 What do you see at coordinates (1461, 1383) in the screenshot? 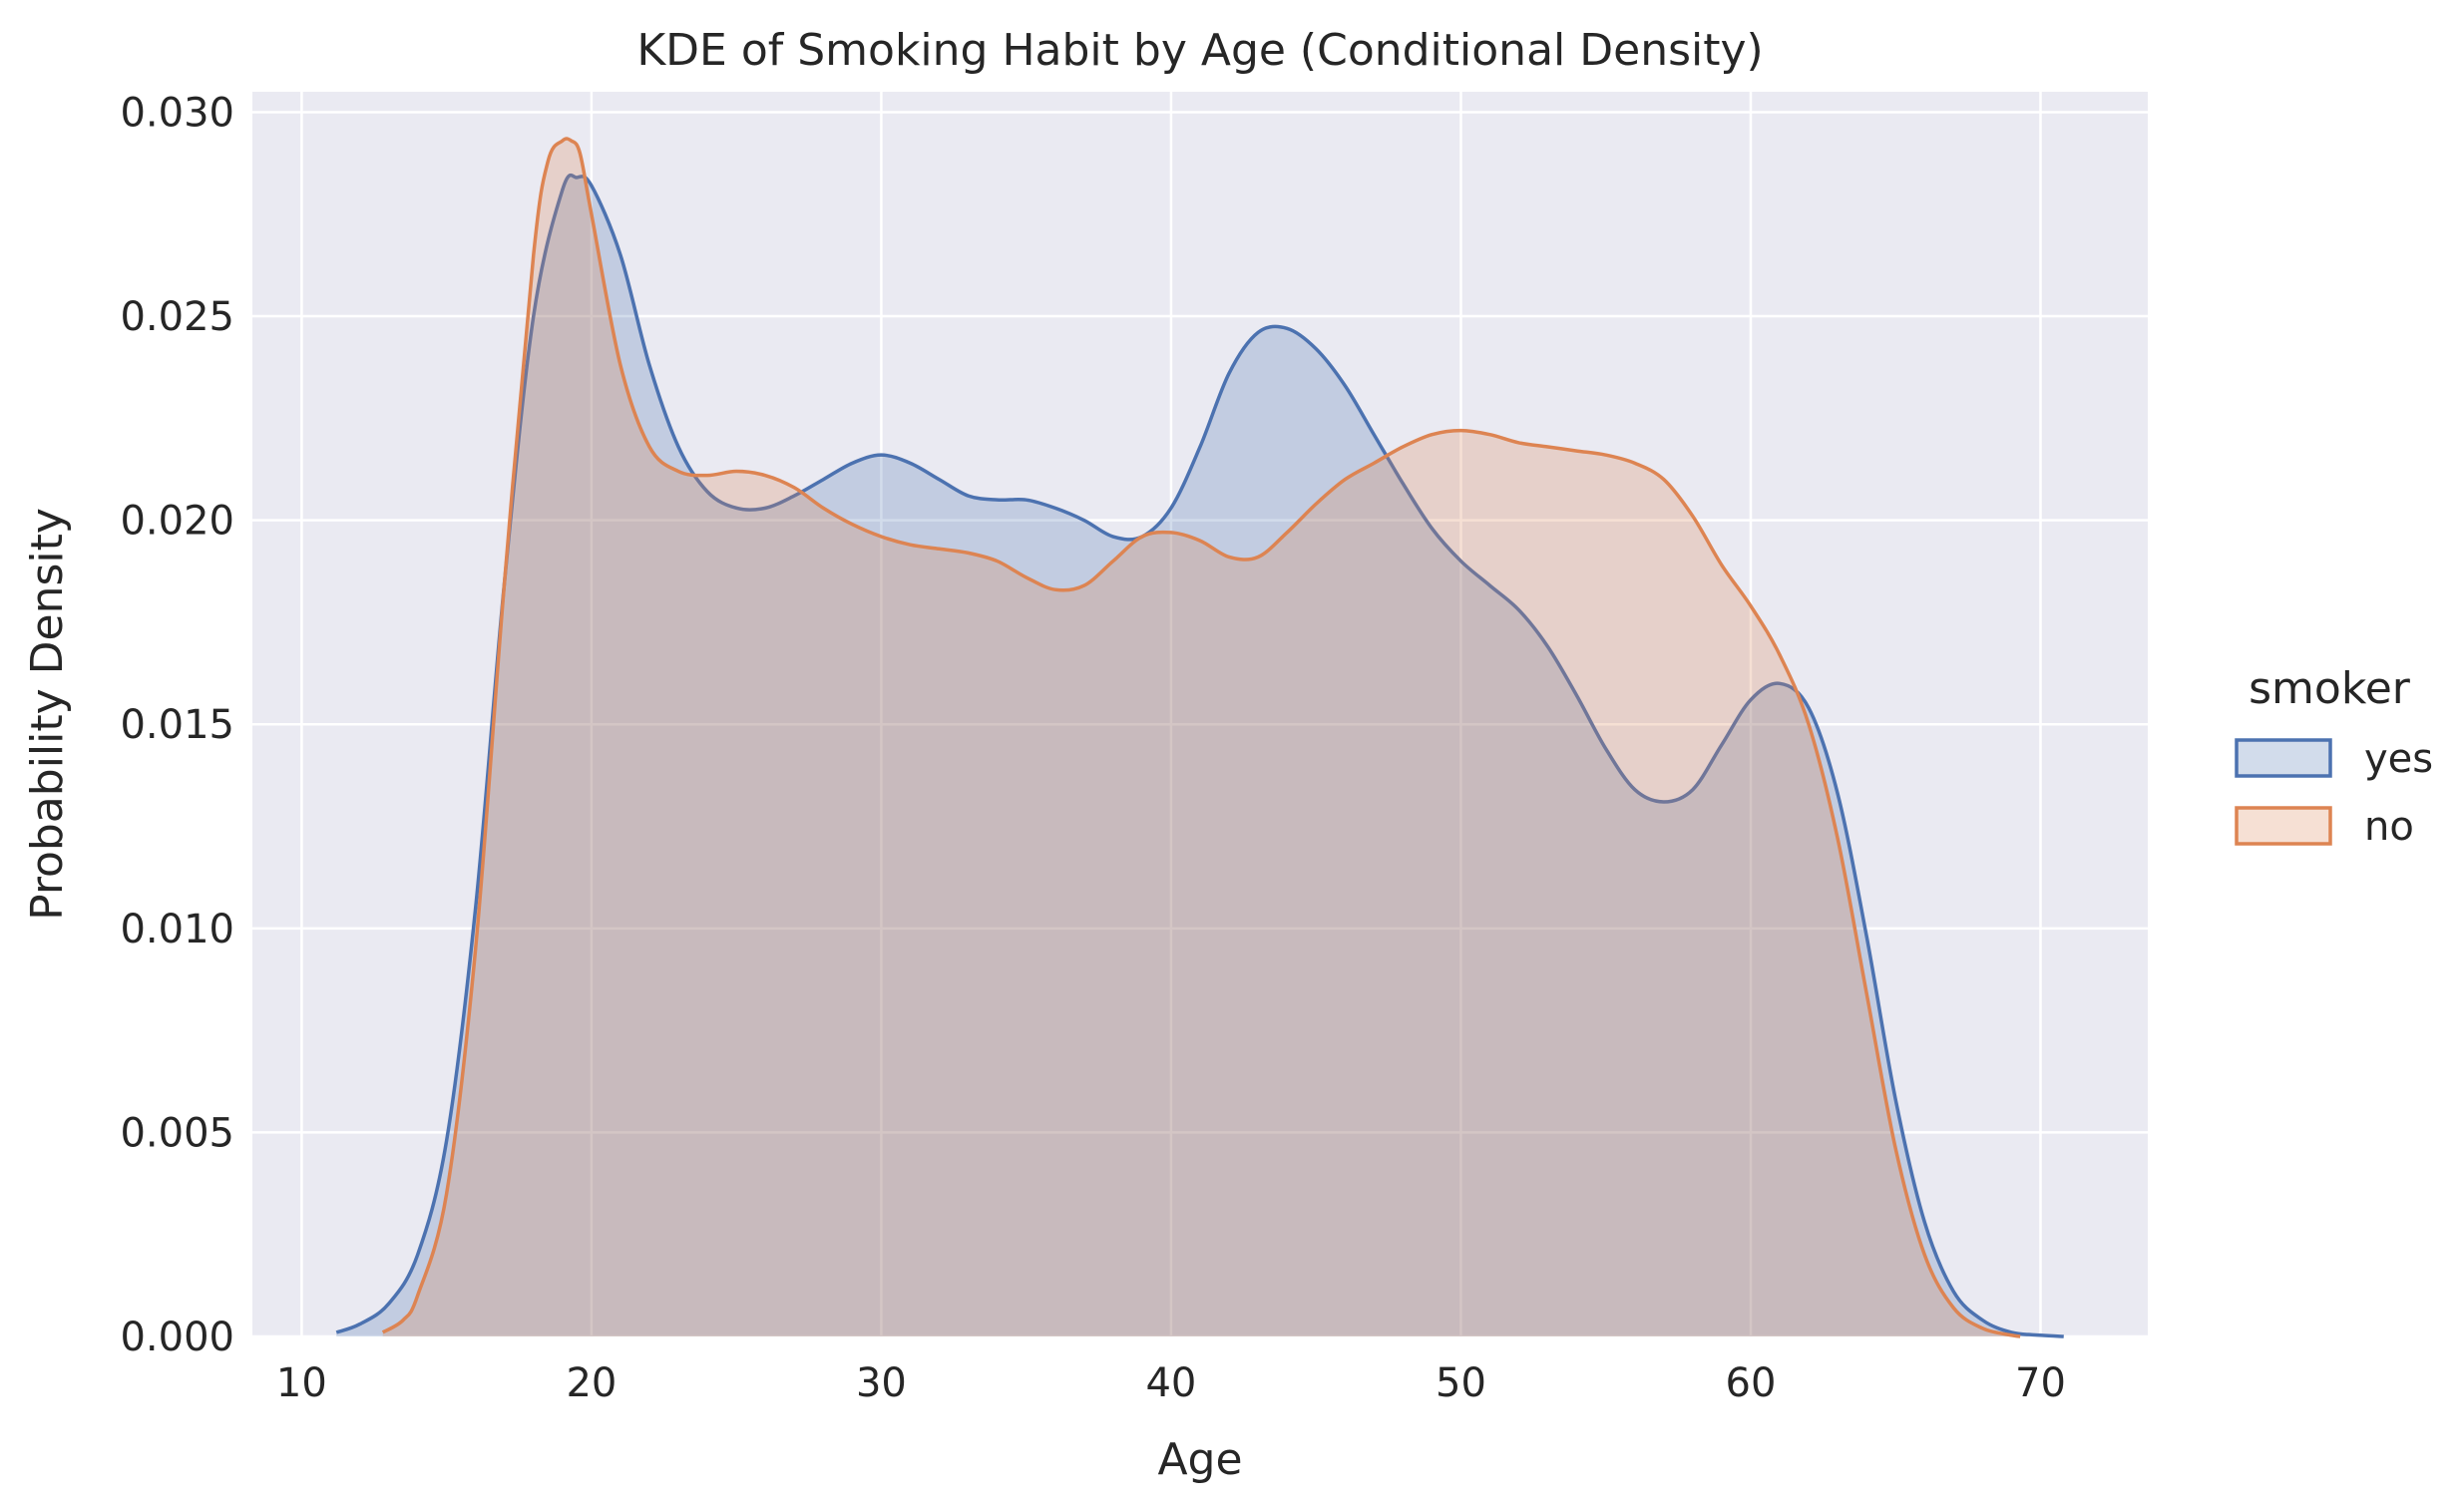
I see `x-tick-label: 50` at bounding box center [1461, 1383].